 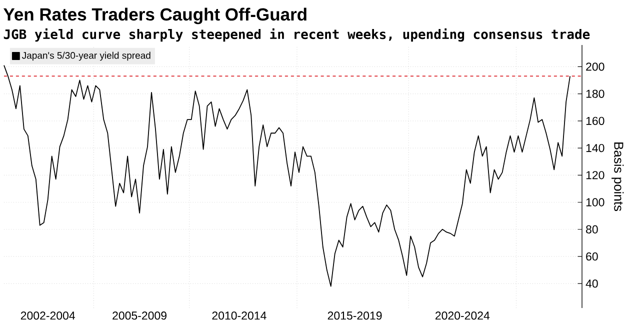 What do you see at coordinates (463, 316) in the screenshot?
I see `x-tick-label: 2020-2024` at bounding box center [463, 316].